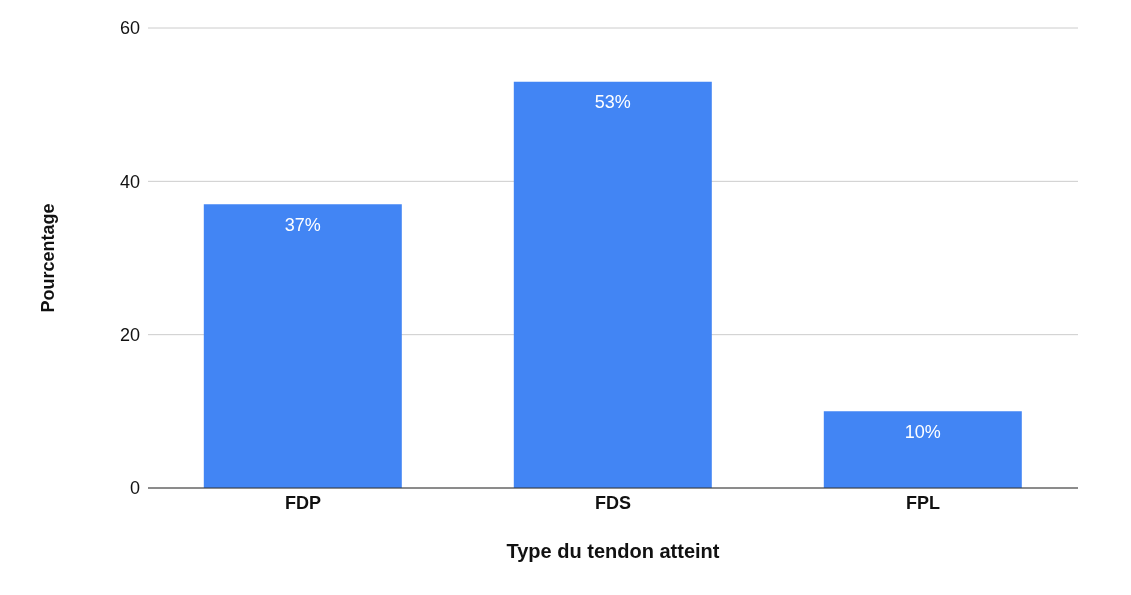 This screenshot has height=595, width=1131. I want to click on y-tick-label: 20, so click(129, 335).